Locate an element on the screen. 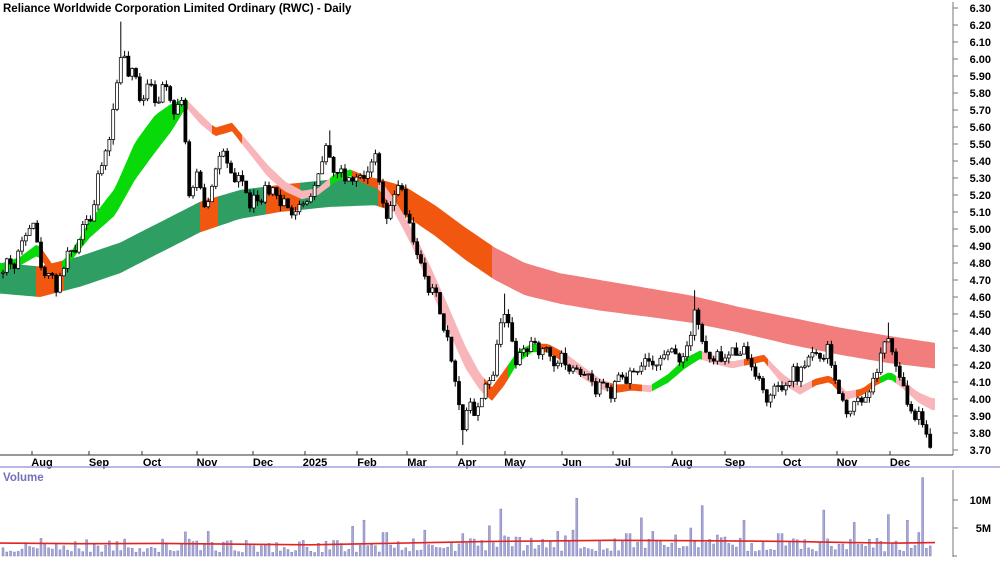 This screenshot has width=1000, height=562. price-tick-label: 3.70 is located at coordinates (980, 451).